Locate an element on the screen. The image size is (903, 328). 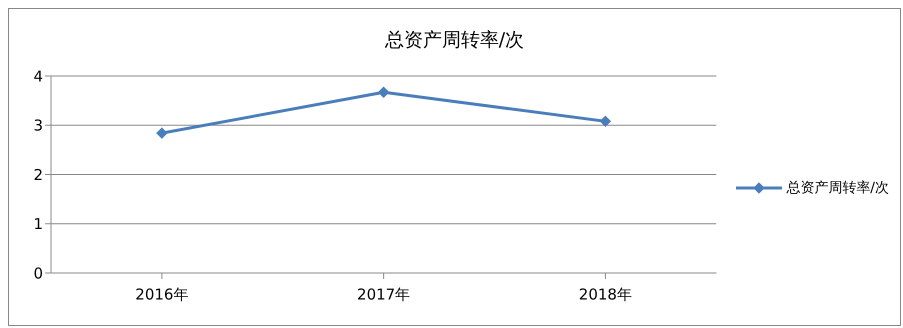
x-tick-label: 2016年 is located at coordinates (161, 295).